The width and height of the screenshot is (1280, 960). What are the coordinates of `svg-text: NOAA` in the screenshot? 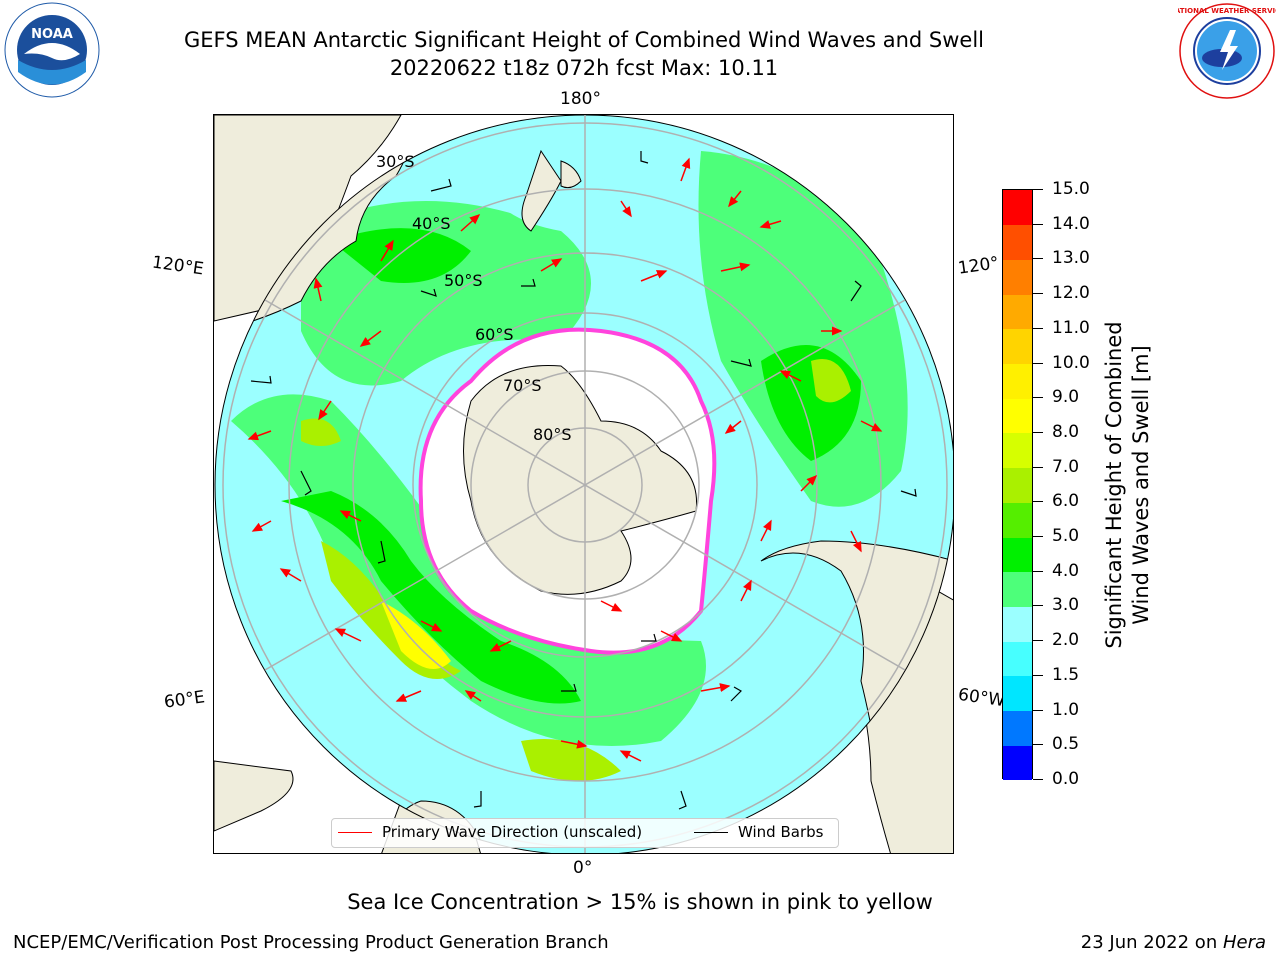 It's located at (52, 34).